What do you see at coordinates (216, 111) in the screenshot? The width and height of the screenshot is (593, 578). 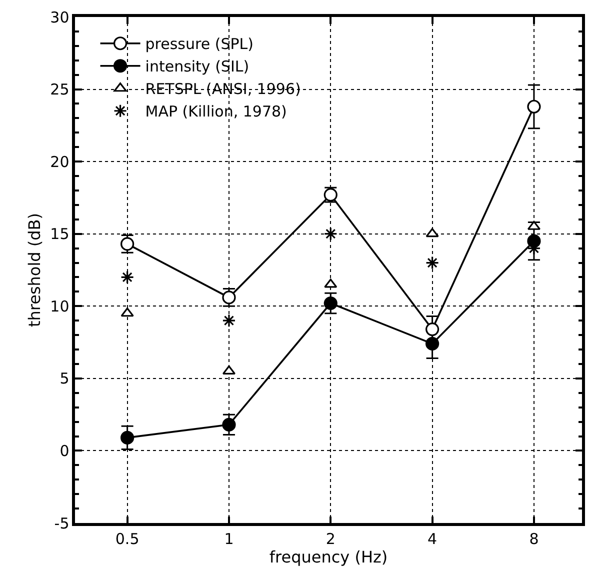 I see `legend-label: MAP (Killion, 1978)` at bounding box center [216, 111].